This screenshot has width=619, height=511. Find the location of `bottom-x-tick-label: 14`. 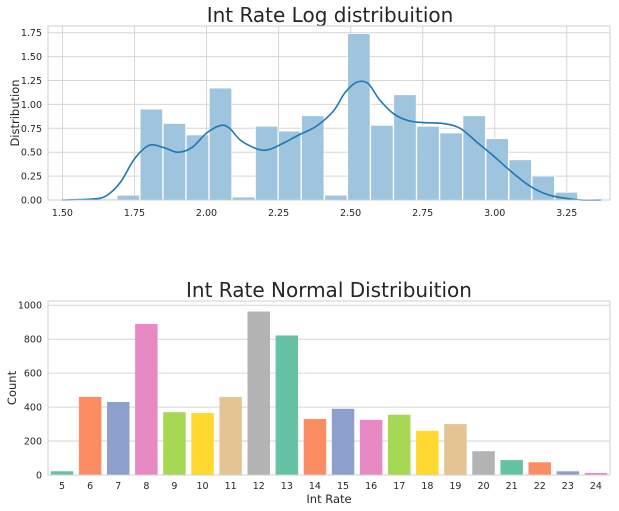

bottom-x-tick-label: 14 is located at coordinates (315, 486).